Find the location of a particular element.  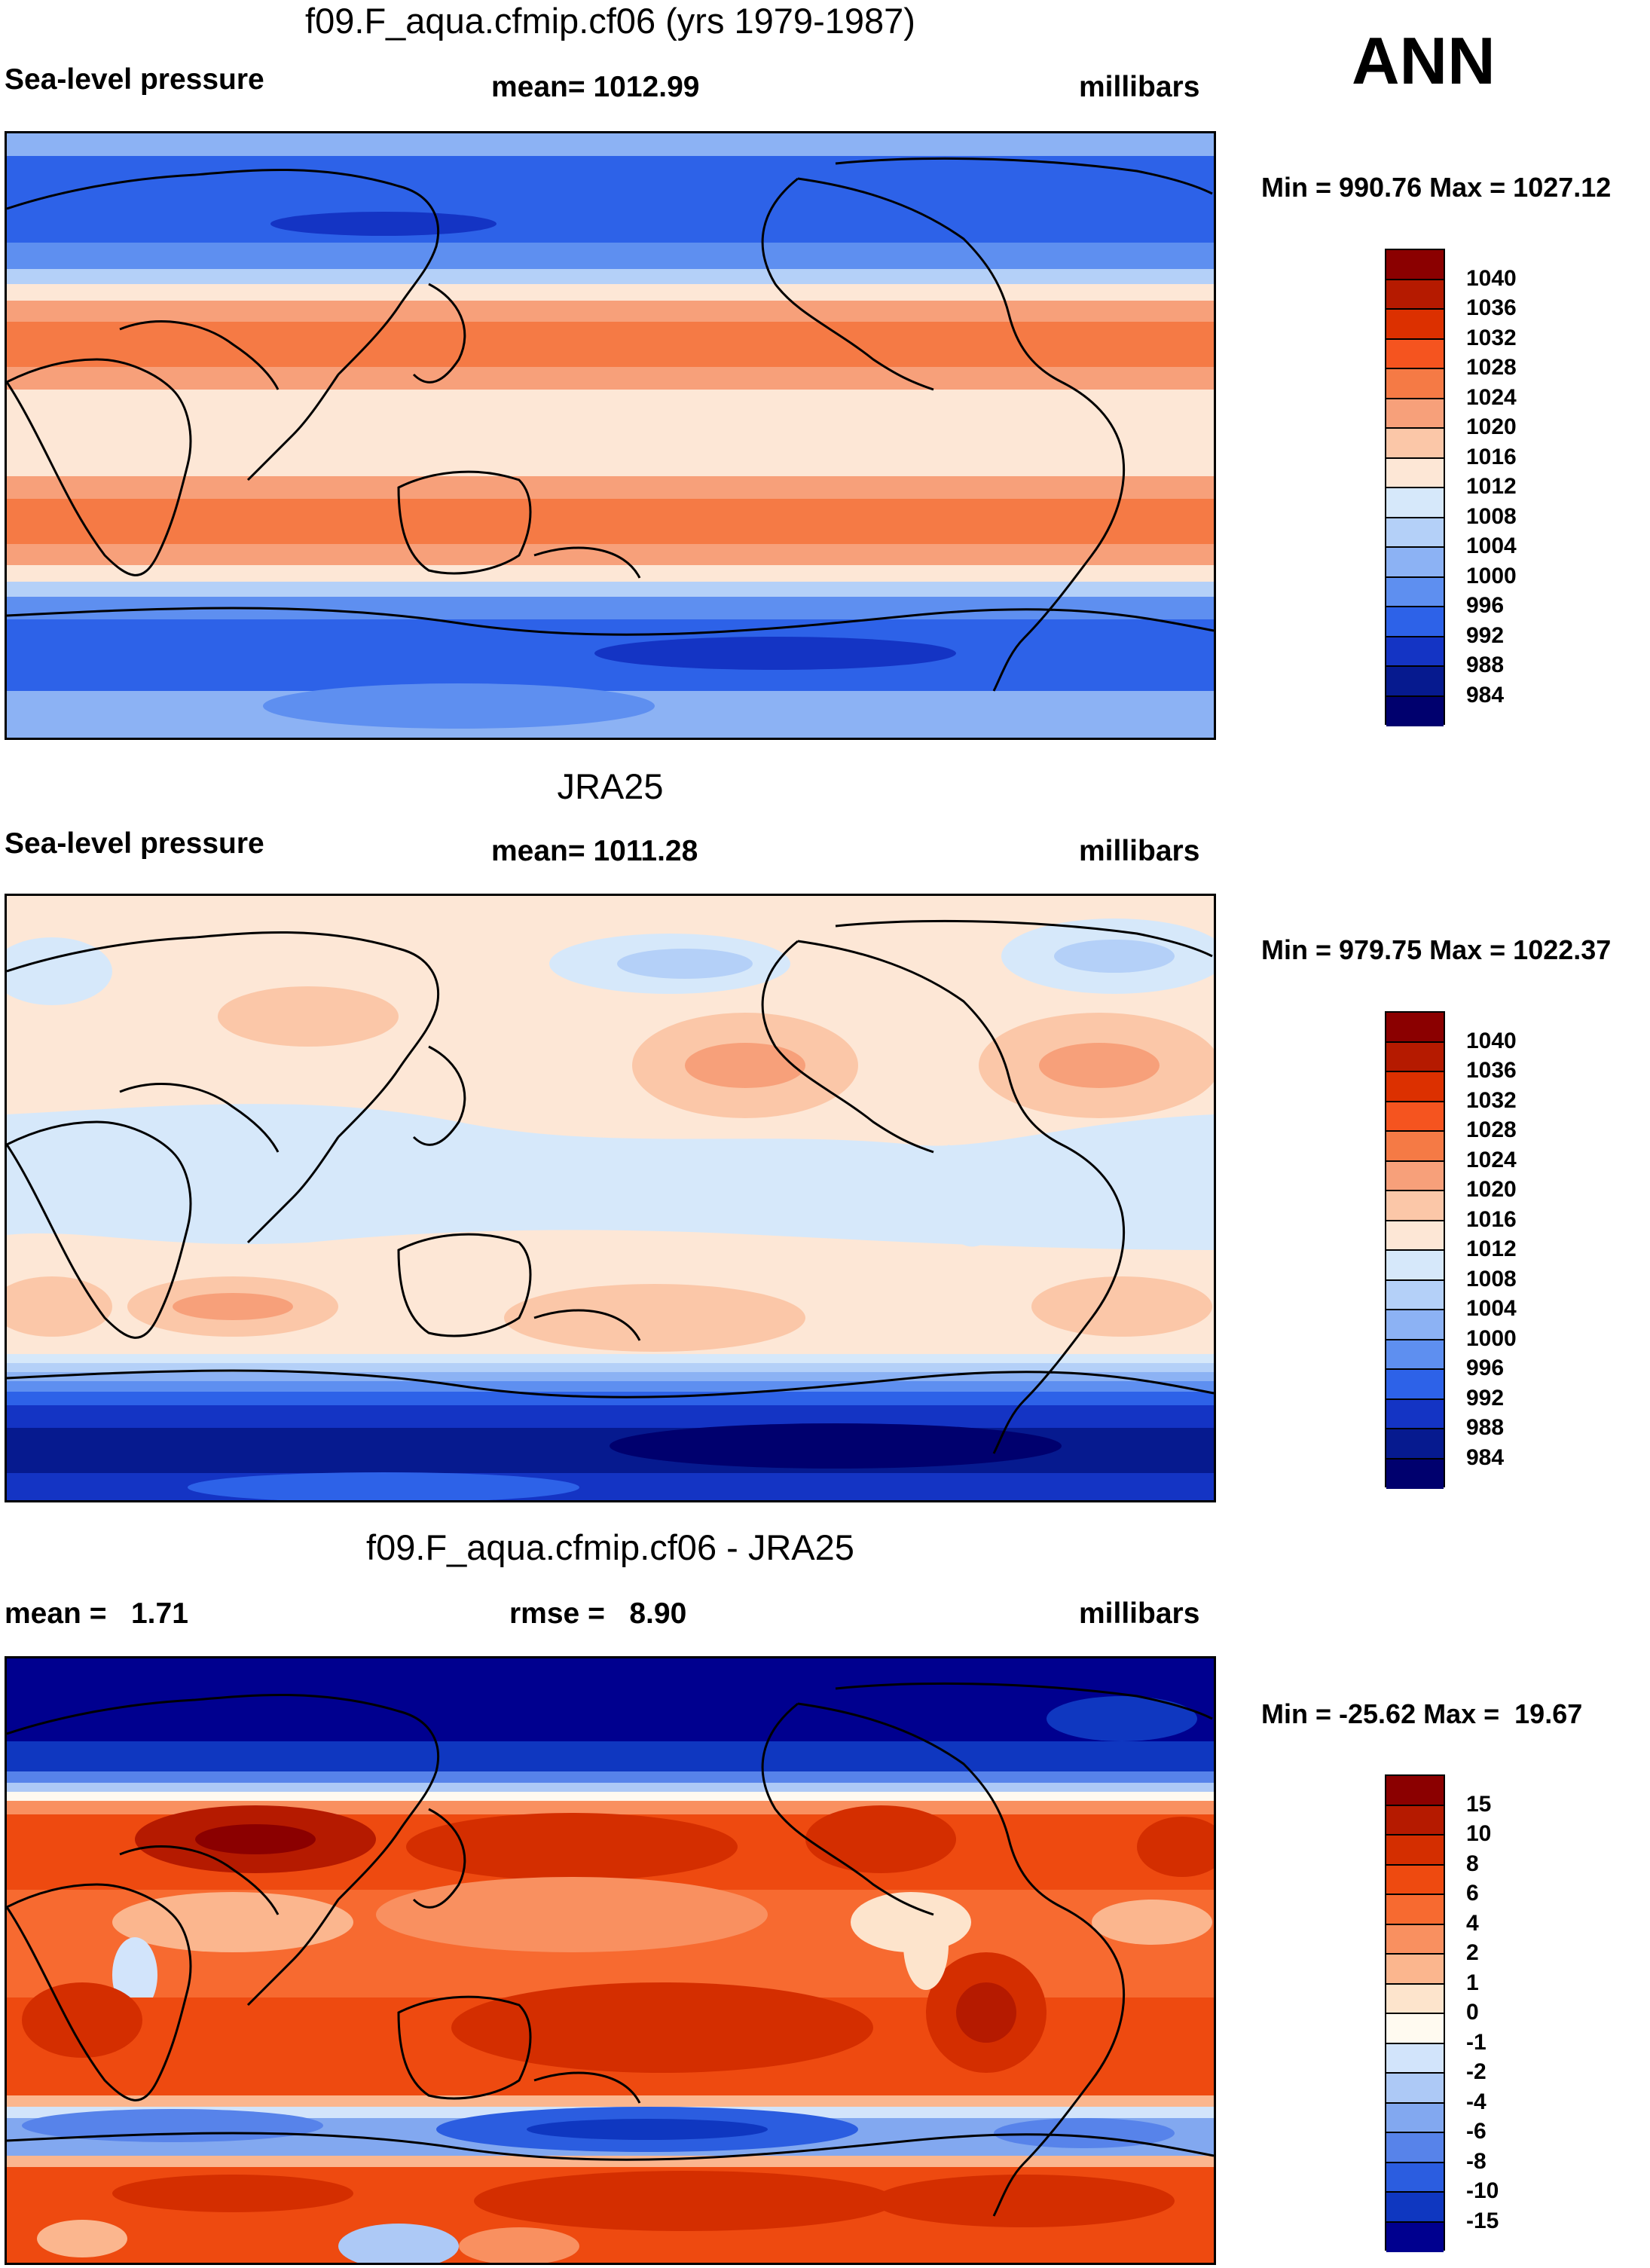

colorbar-tick-label: 15 is located at coordinates (1479, 1804).